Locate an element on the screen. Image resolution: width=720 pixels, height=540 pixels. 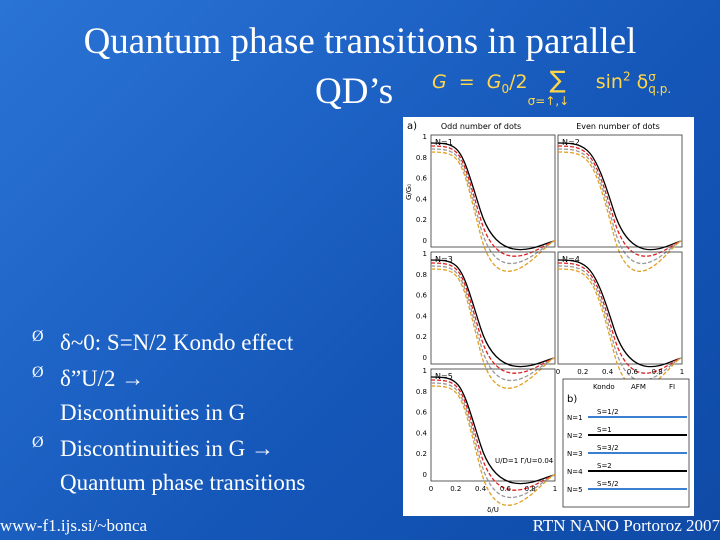
bullet-line: Discontinuities in G is located at coordinates (153, 412).